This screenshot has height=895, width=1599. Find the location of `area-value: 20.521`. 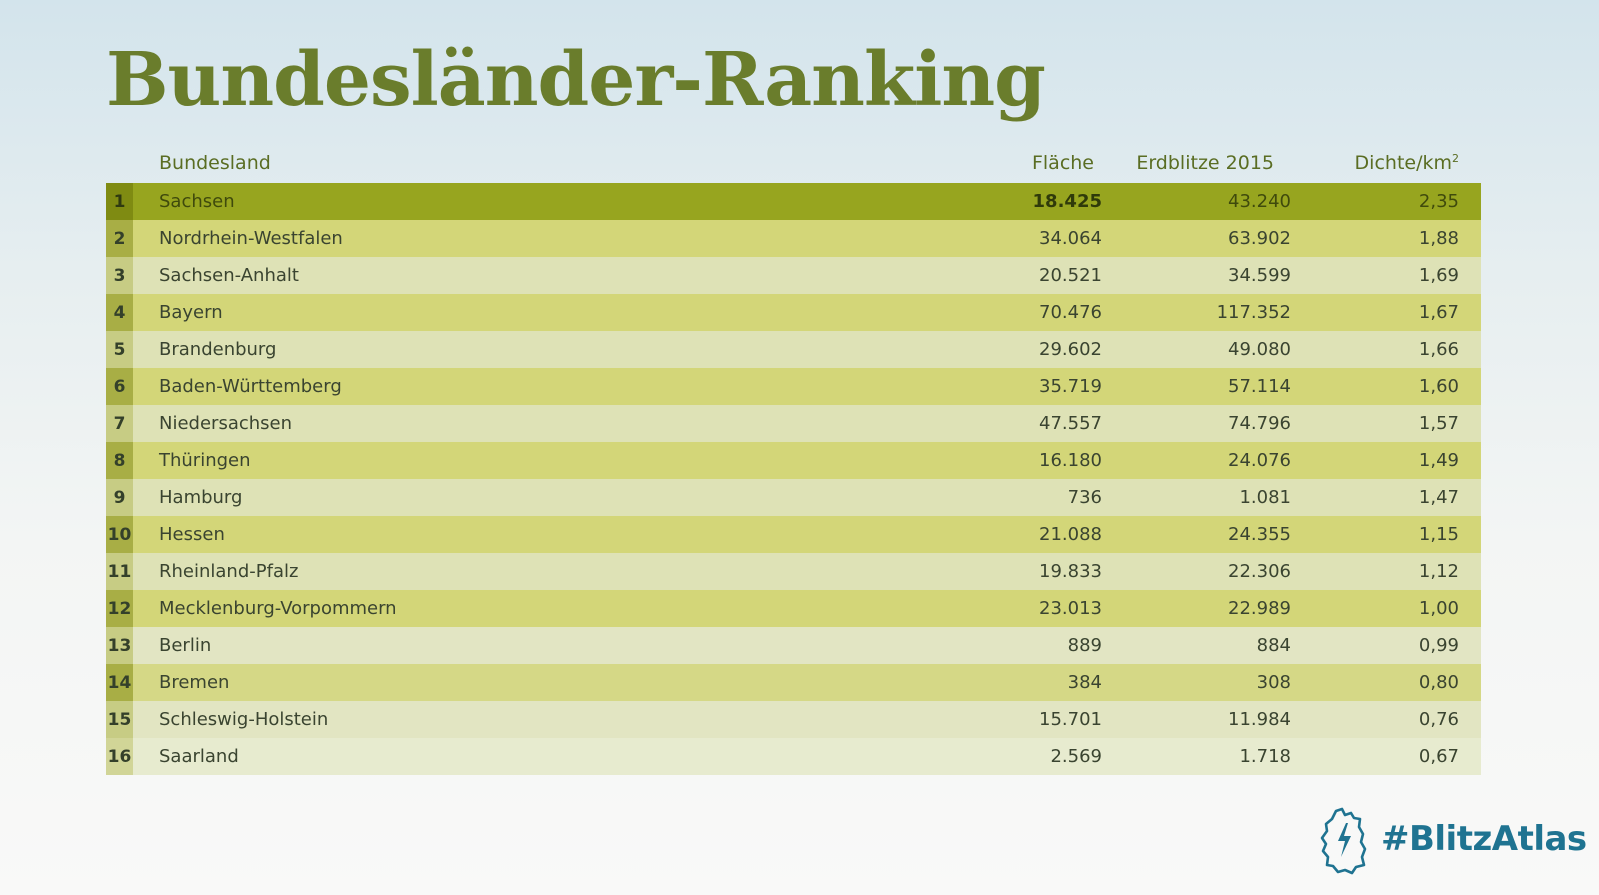

area-value: 20.521 is located at coordinates (1070, 275).